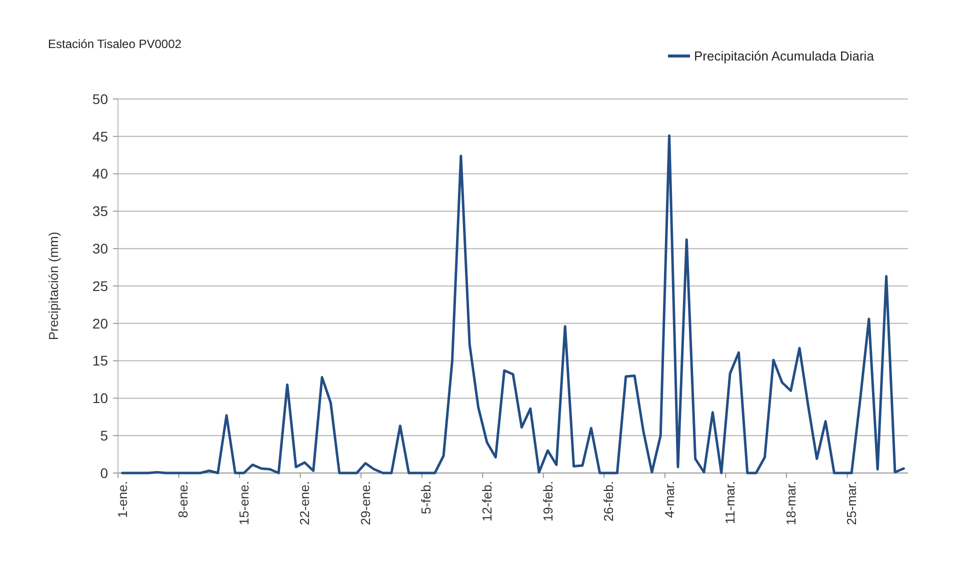 Image resolution: width=968 pixels, height=579 pixels. I want to click on x-tick-label: 26-feb., so click(608, 501).